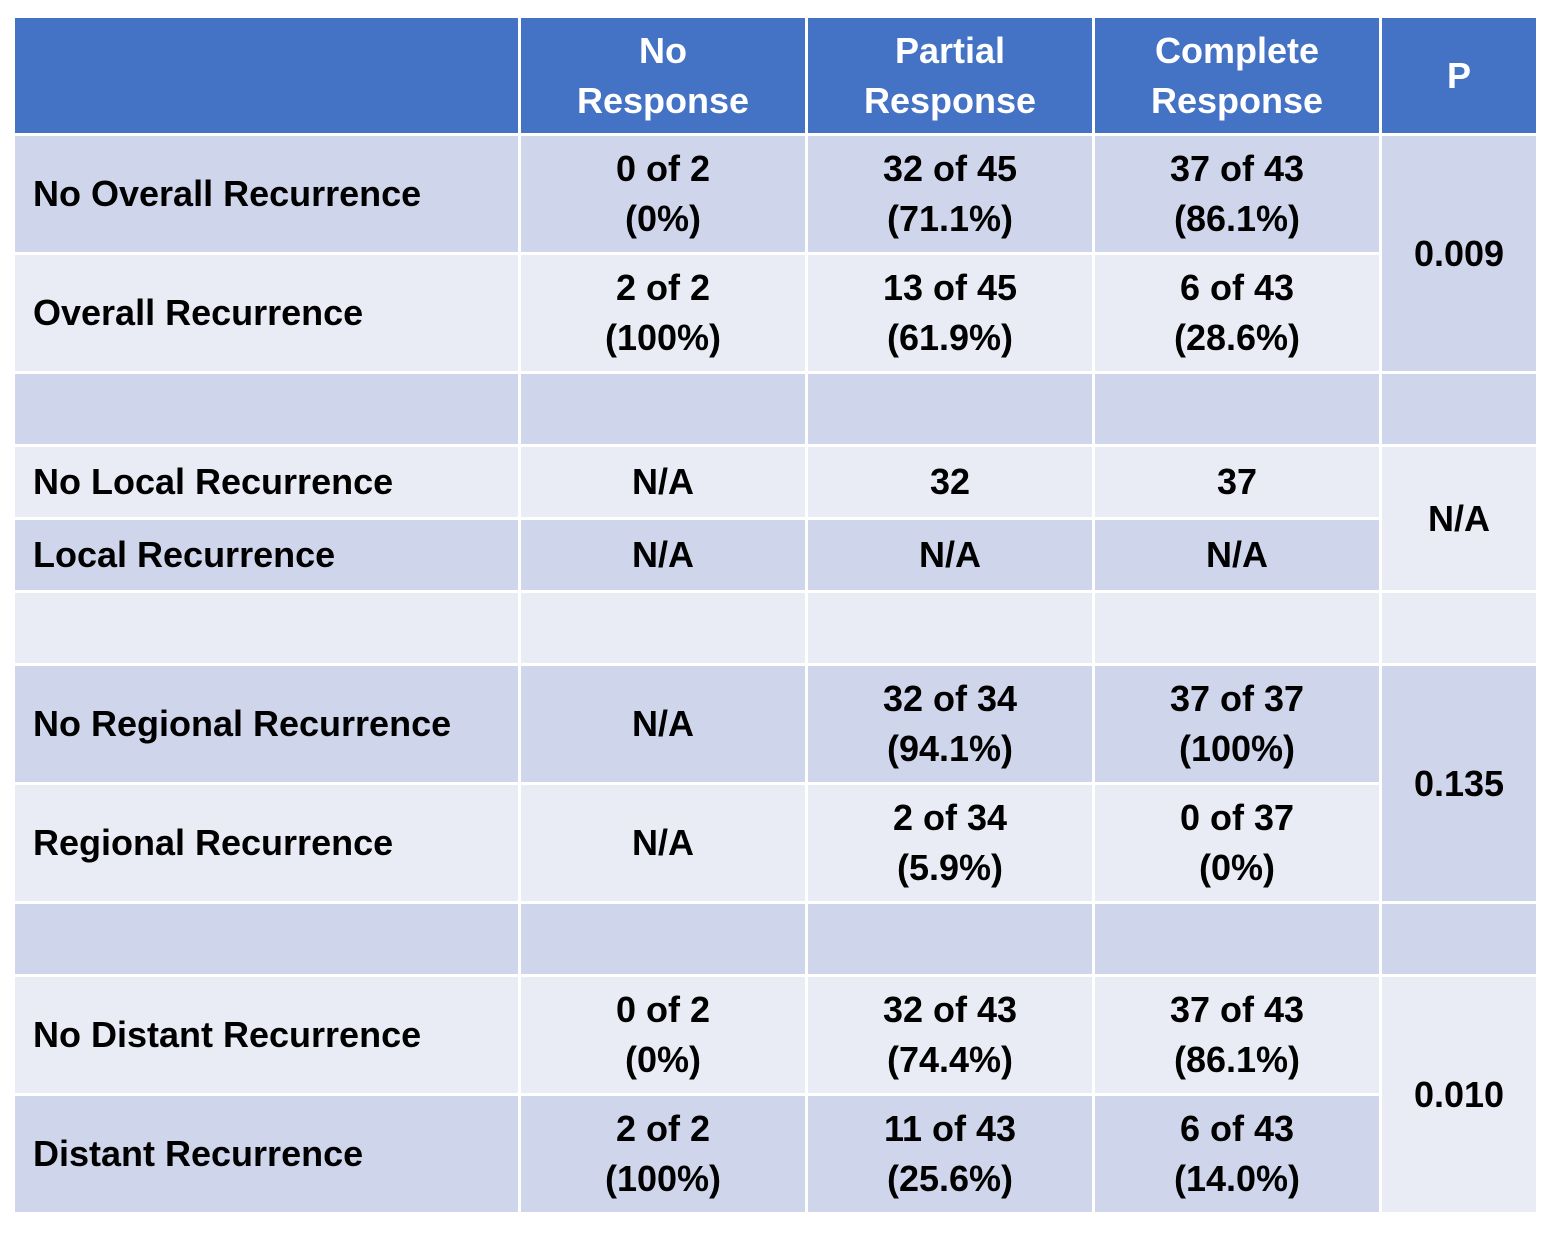  What do you see at coordinates (1459, 1094) in the screenshot?
I see `p-value-cell: 0.010` at bounding box center [1459, 1094].